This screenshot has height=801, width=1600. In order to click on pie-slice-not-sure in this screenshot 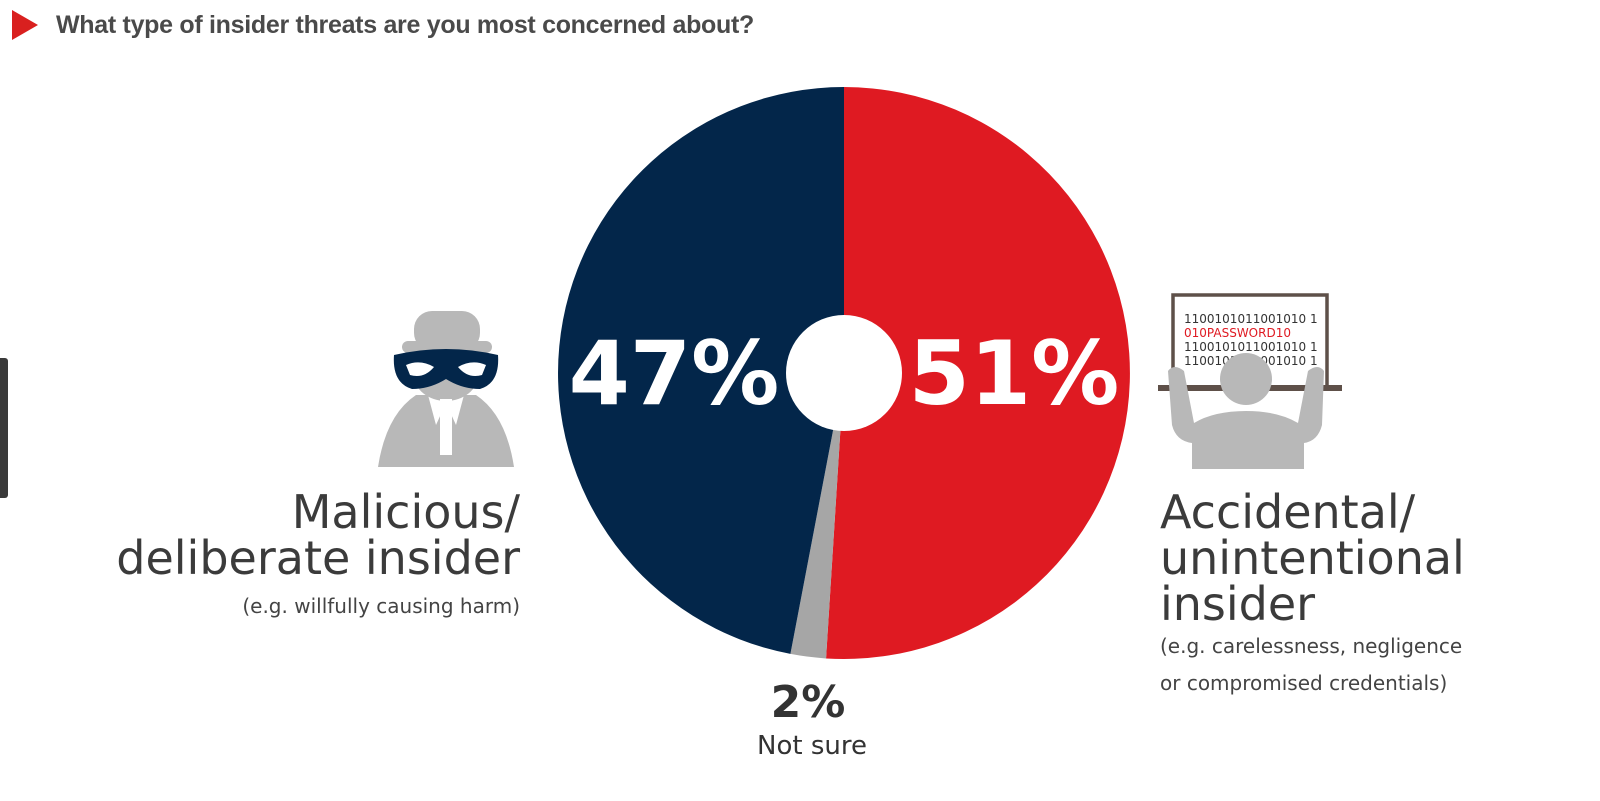, I will do `click(817, 516)`.